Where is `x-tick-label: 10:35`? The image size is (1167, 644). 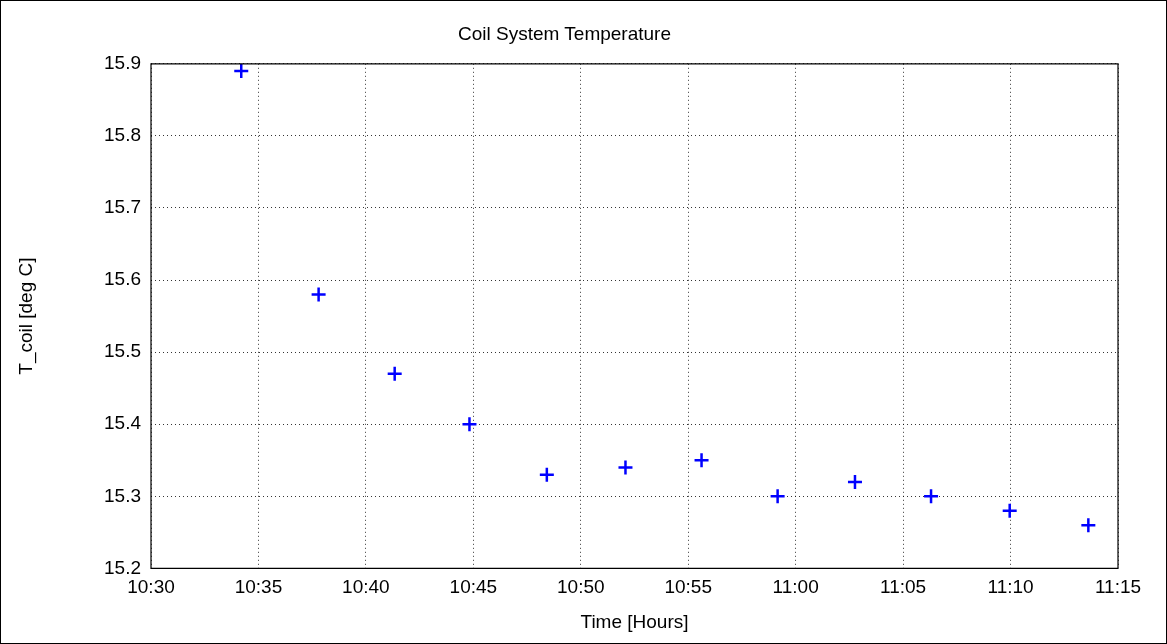
x-tick-label: 10:35 is located at coordinates (258, 587).